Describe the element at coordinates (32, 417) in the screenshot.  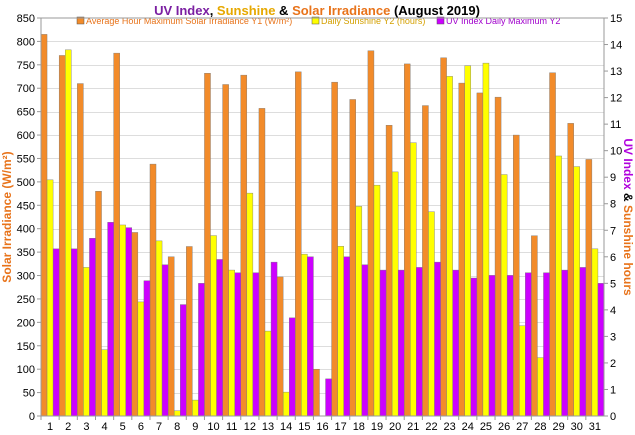
I see `left-tick-label-0: 0` at that location.